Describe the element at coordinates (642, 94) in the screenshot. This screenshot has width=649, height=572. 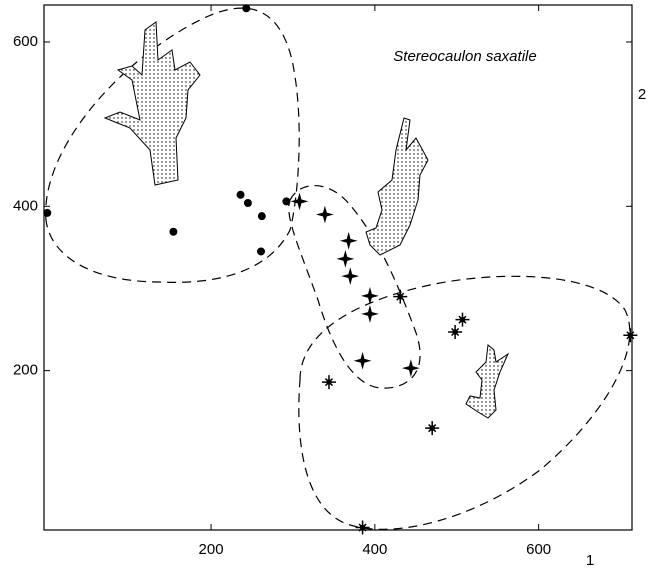
I see `y-axis-label: 2` at that location.